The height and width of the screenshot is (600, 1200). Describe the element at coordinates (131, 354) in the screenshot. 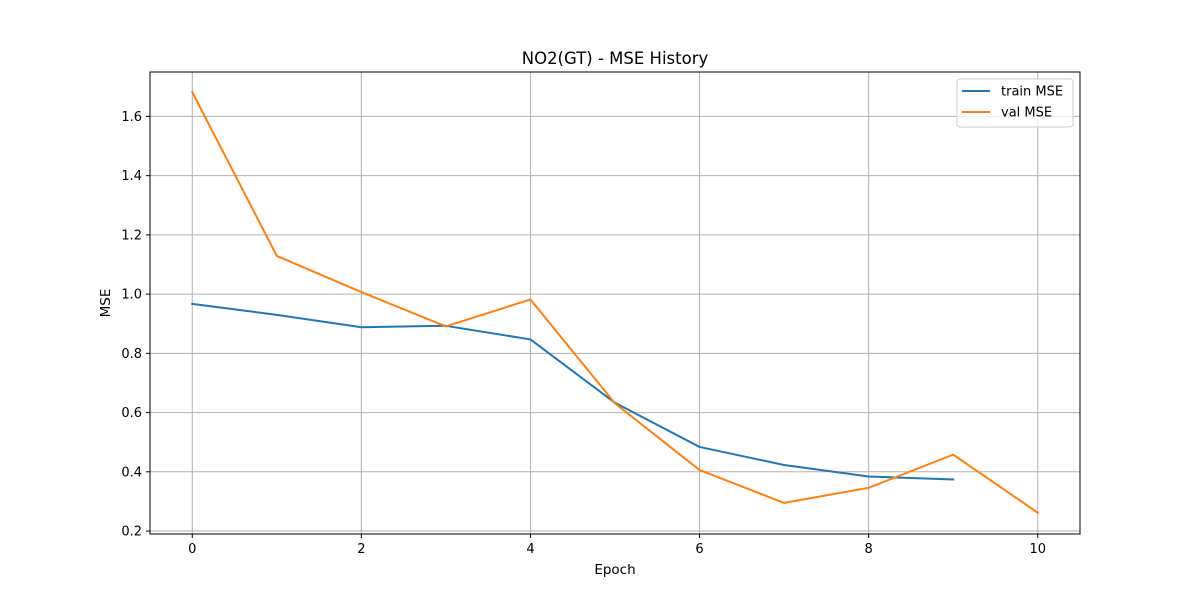

I see `y-tick-label: 0.8` at that location.